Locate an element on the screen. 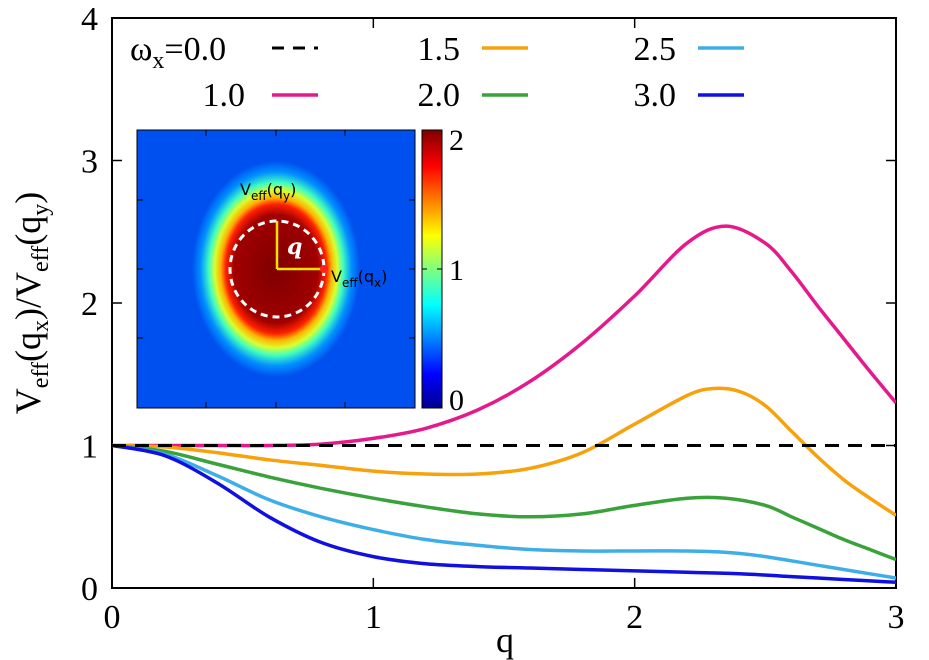 The image size is (929, 660). legend-label-omega-0: ωx=0.0 is located at coordinates (178, 52).